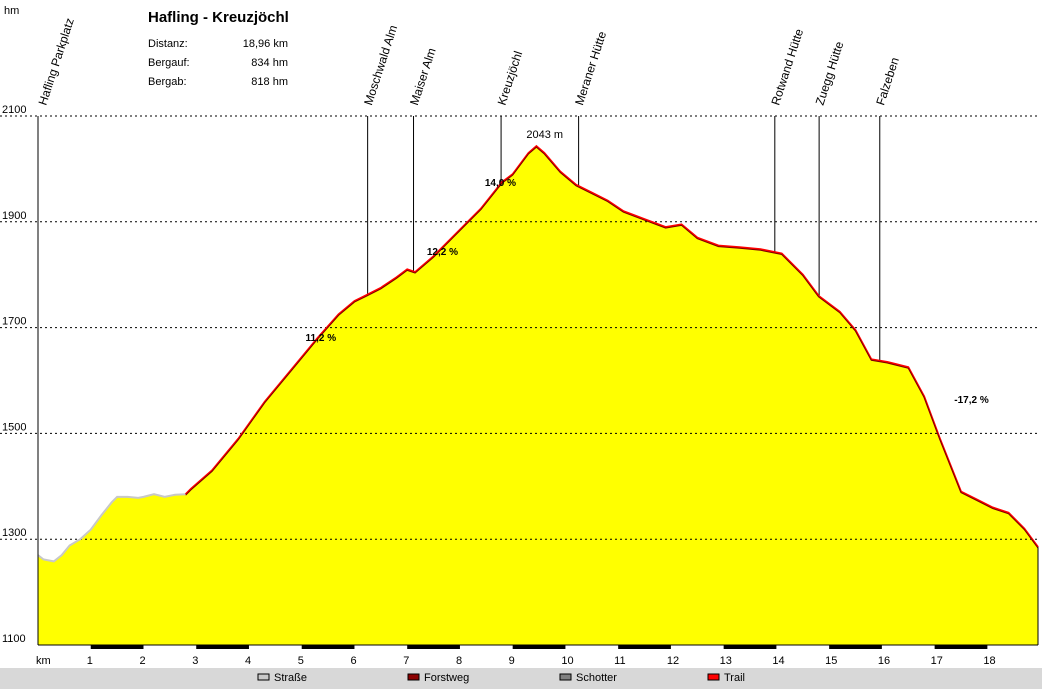  Describe the element at coordinates (265, 44) in the screenshot. I see `stat-value-0: 18,96 km` at that location.